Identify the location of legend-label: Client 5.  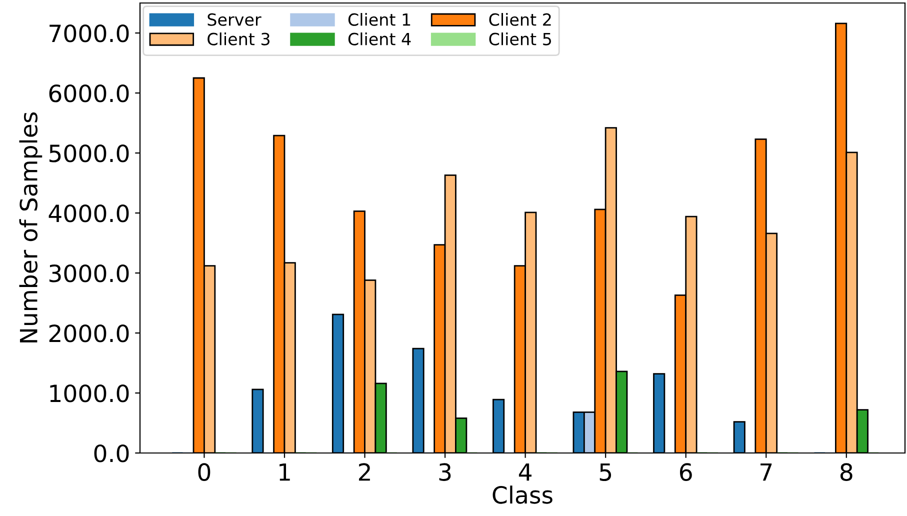
(520, 39).